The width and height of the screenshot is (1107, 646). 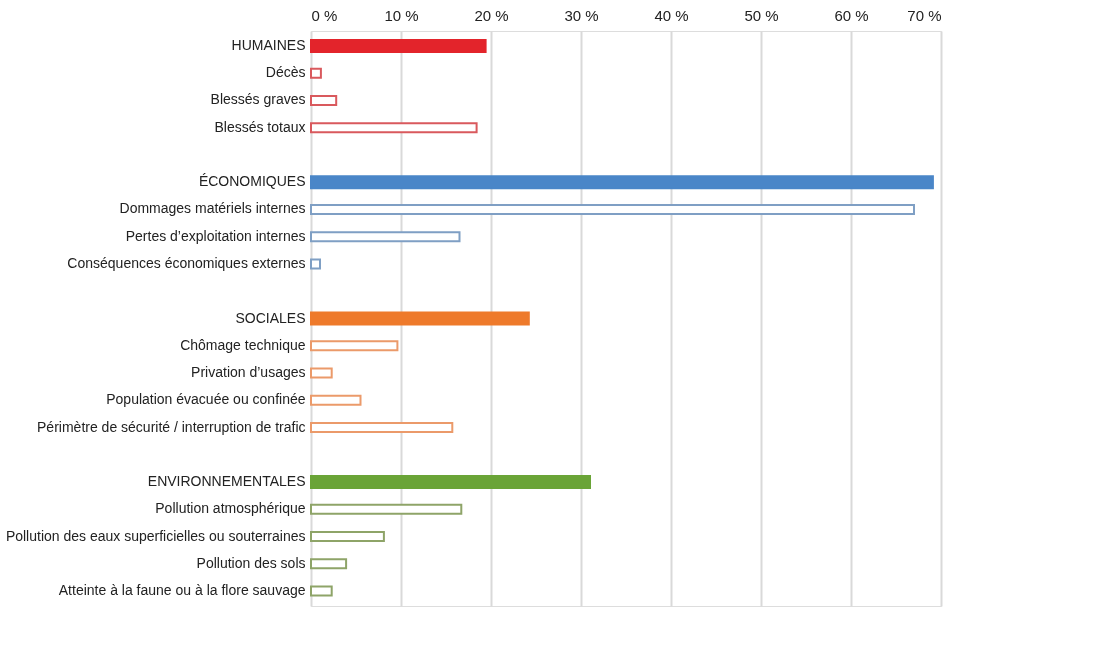 I want to click on y-tick-label: Privation d’usages, so click(x=248, y=372).